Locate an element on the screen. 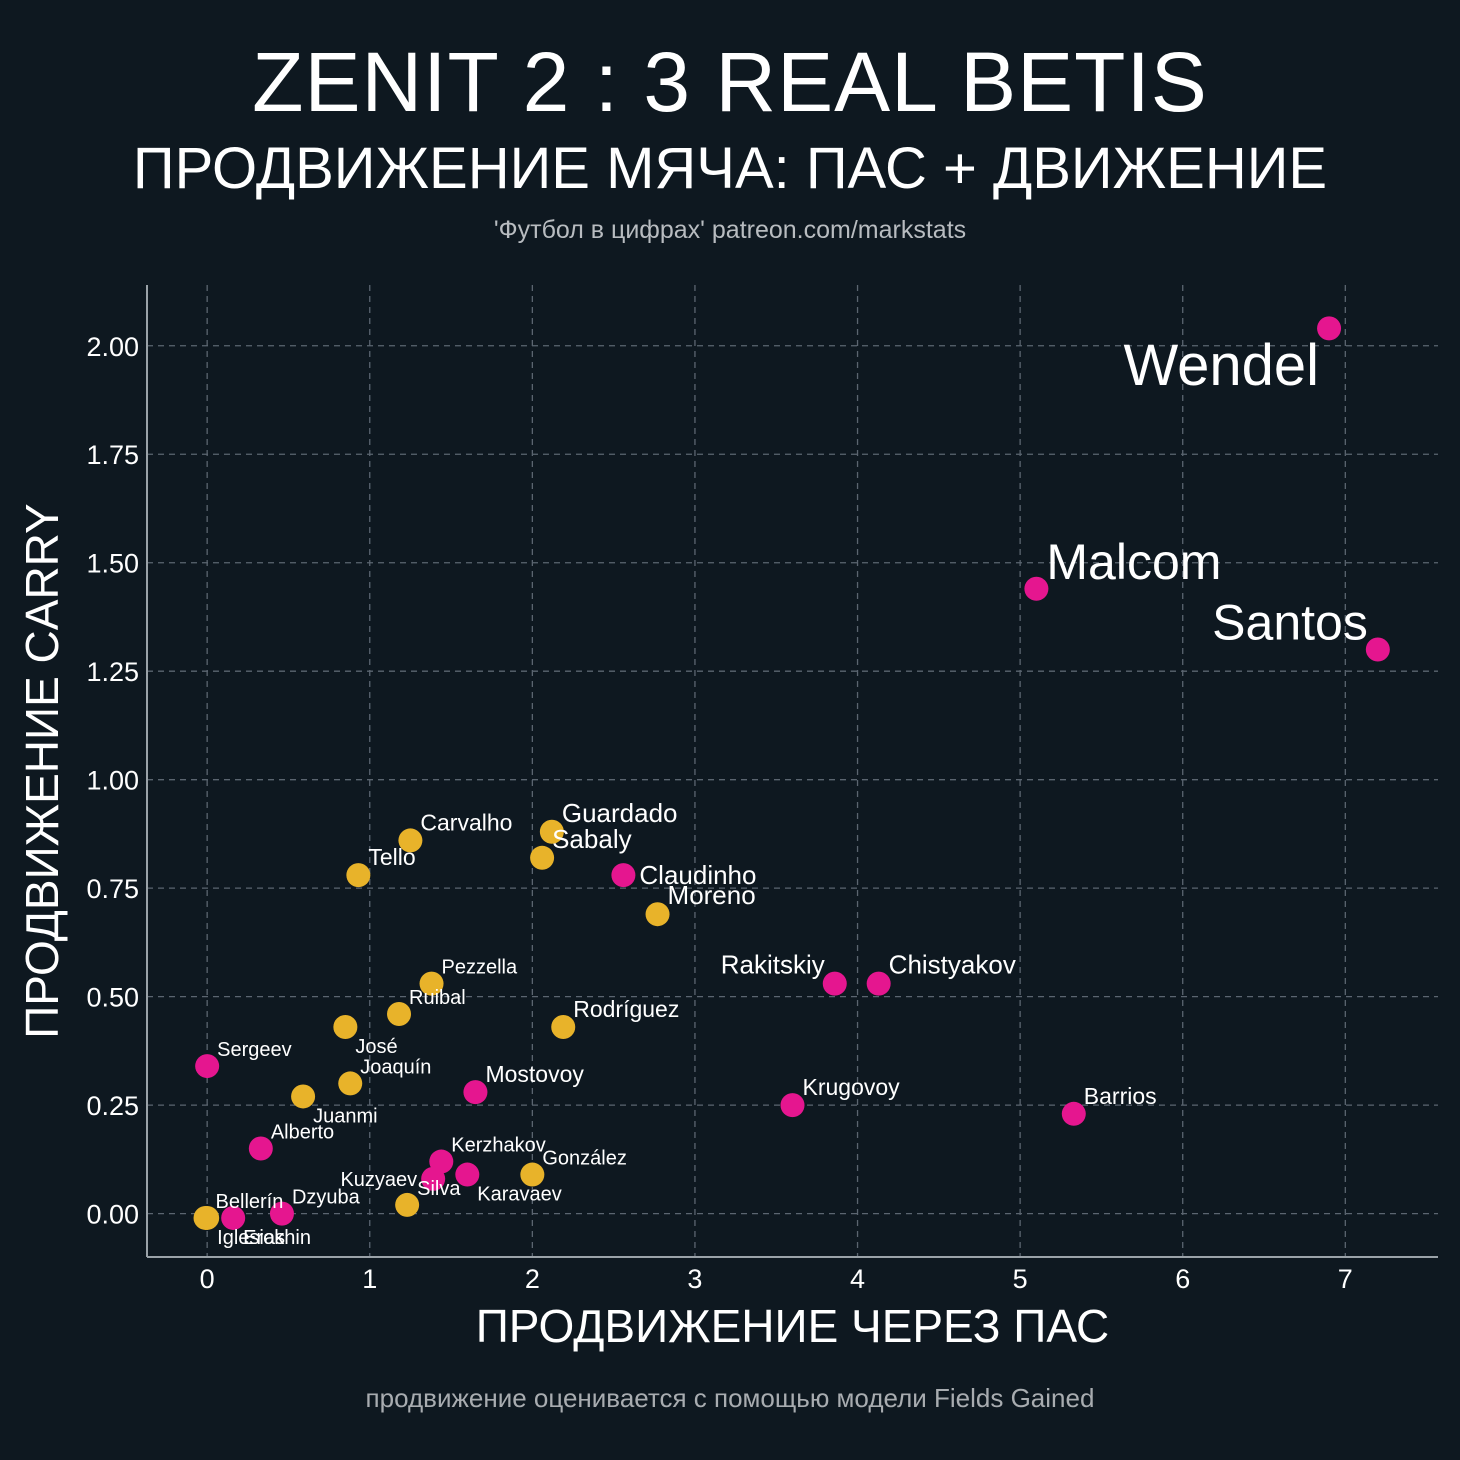 This screenshot has height=1460, width=1460. point-label-moreno: Moreno is located at coordinates (712, 895).